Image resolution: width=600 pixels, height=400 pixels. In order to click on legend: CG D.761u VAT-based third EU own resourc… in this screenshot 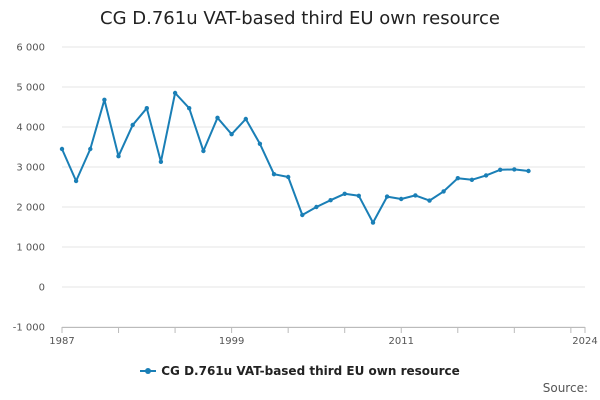, I will do `click(300, 371)`.